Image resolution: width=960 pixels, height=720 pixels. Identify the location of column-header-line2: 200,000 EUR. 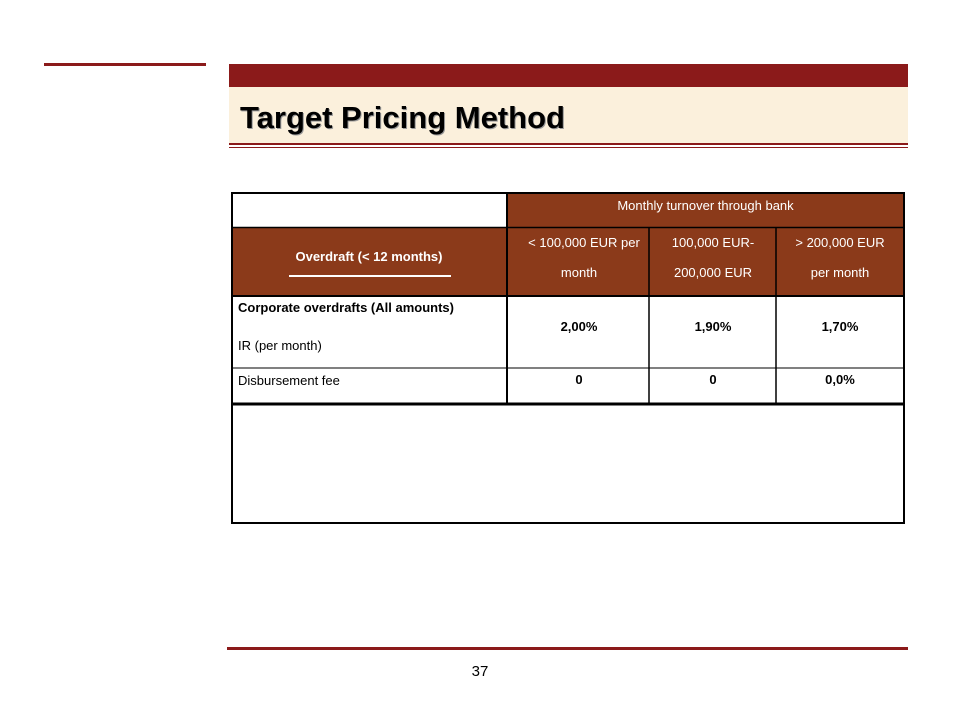
(713, 272).